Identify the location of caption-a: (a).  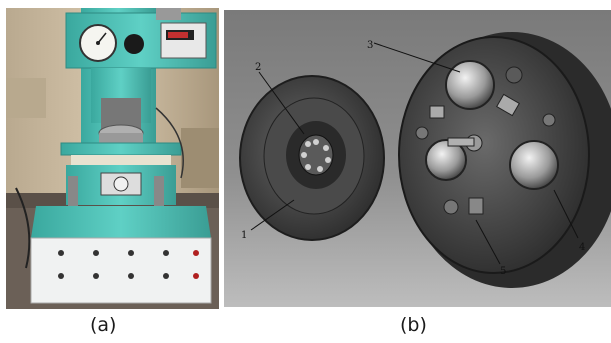
(103, 325).